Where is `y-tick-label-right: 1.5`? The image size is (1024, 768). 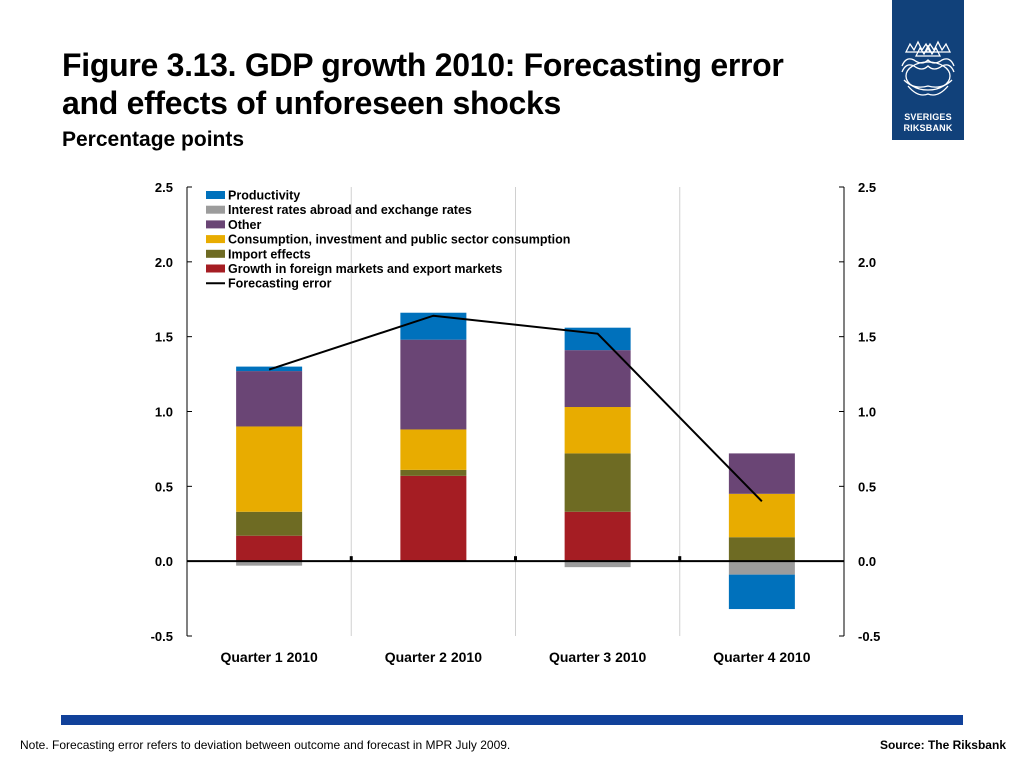 y-tick-label-right: 1.5 is located at coordinates (867, 337).